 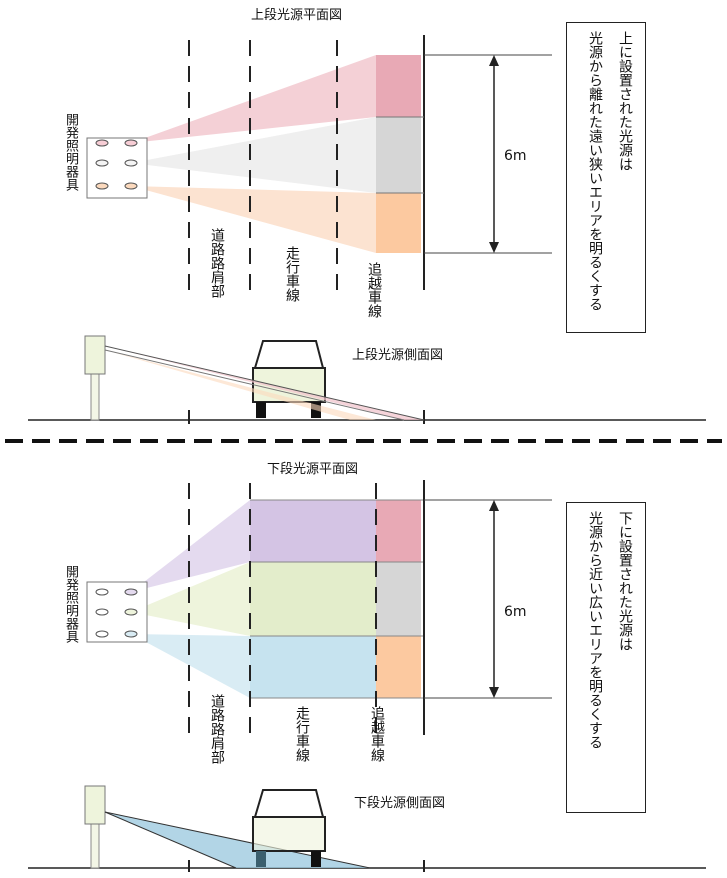 I want to click on lower-lane-passing: 追越車線, so click(x=377, y=734).